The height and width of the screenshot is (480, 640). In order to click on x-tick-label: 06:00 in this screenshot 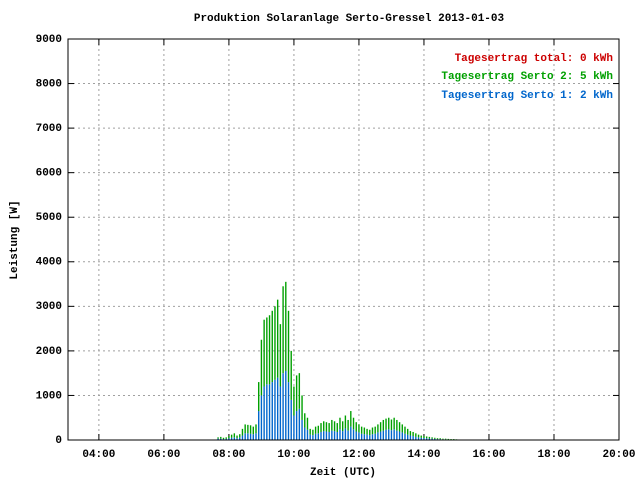, I will do `click(163, 455)`.